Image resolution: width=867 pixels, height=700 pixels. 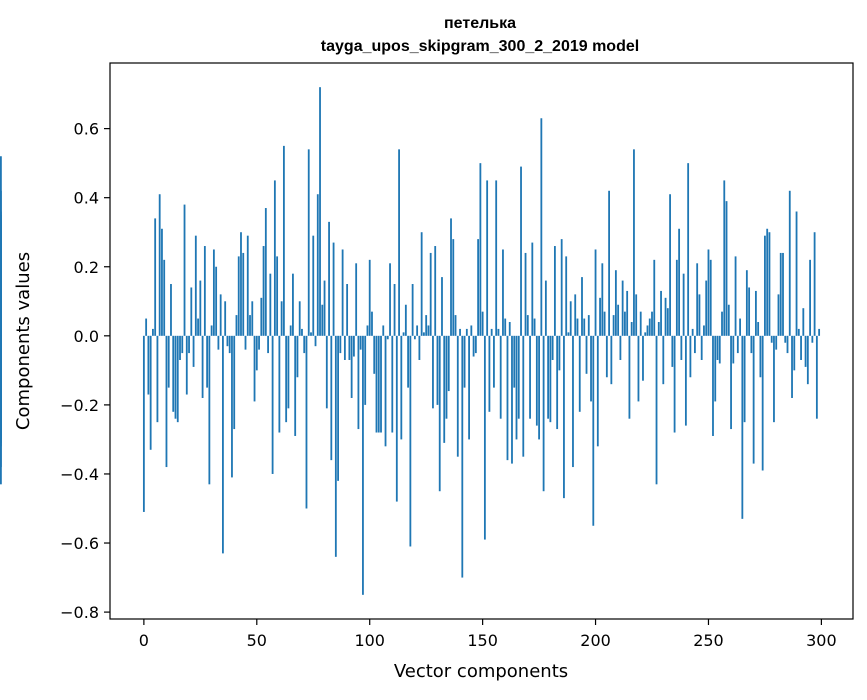 I want to click on x-tick-label: 100, so click(x=369, y=640).